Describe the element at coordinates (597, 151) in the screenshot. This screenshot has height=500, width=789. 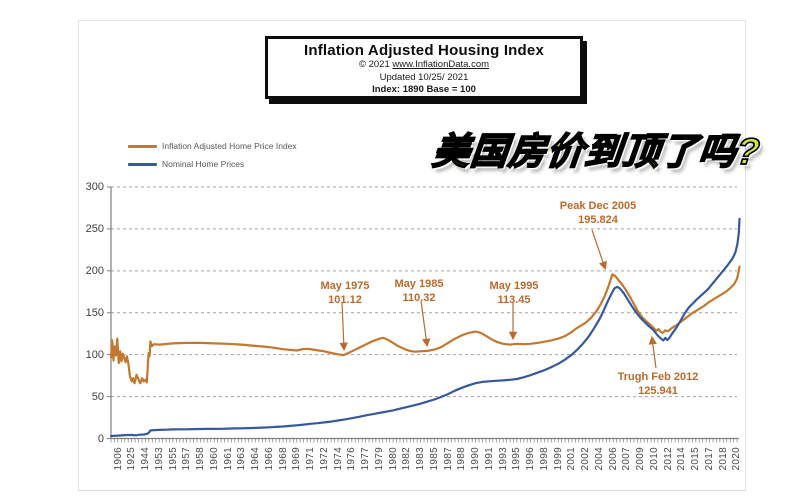
I see `headline: 美国房价到顶了吗?` at that location.